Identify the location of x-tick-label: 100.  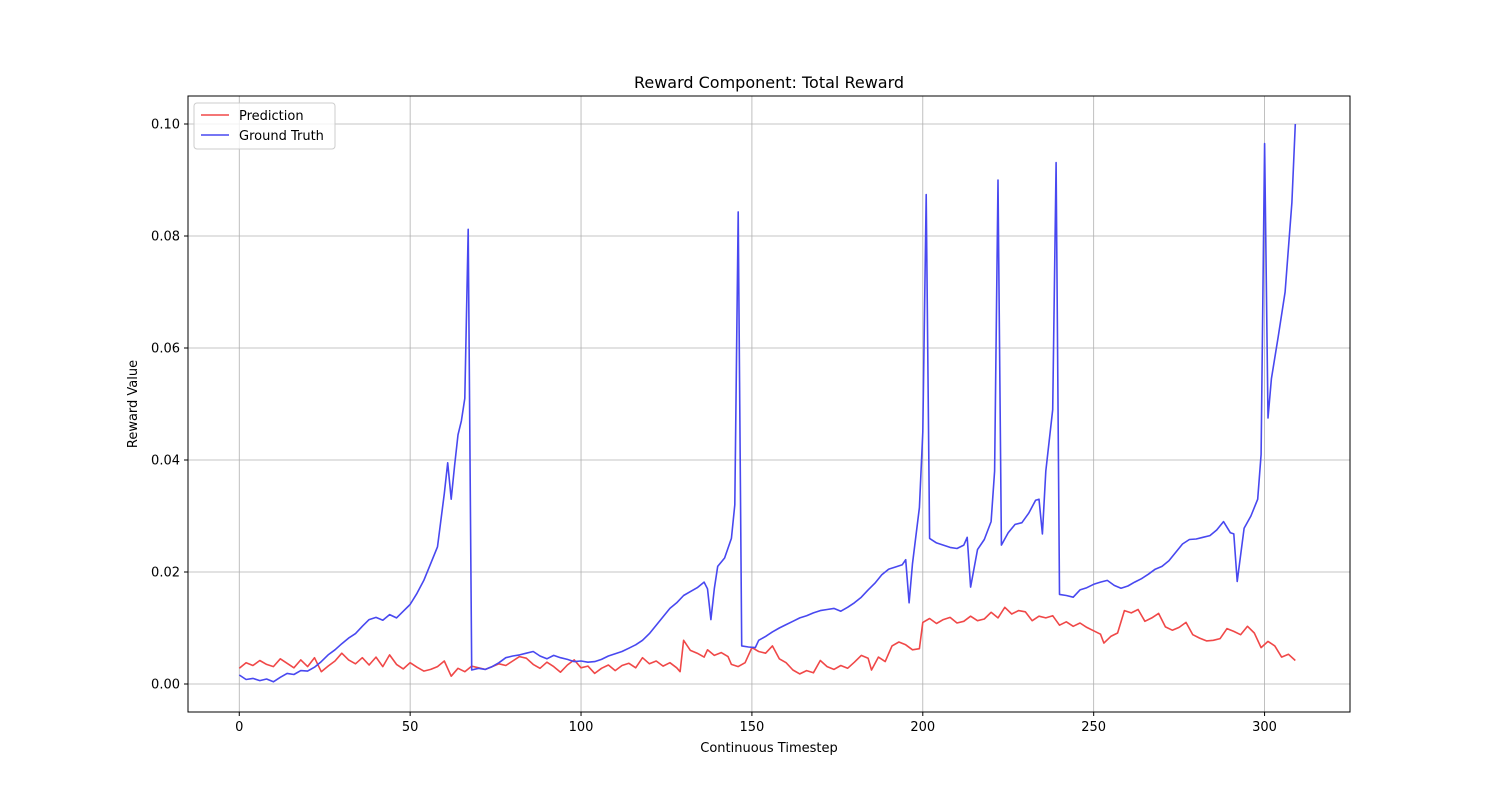
(581, 727).